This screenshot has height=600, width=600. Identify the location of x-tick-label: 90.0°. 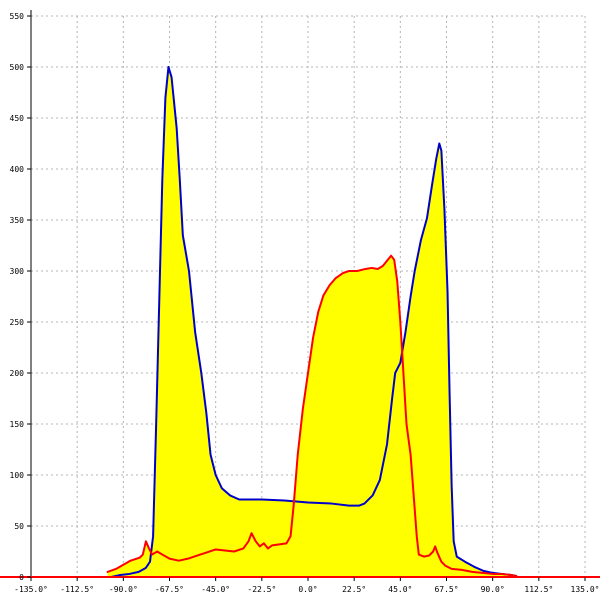
(493, 589).